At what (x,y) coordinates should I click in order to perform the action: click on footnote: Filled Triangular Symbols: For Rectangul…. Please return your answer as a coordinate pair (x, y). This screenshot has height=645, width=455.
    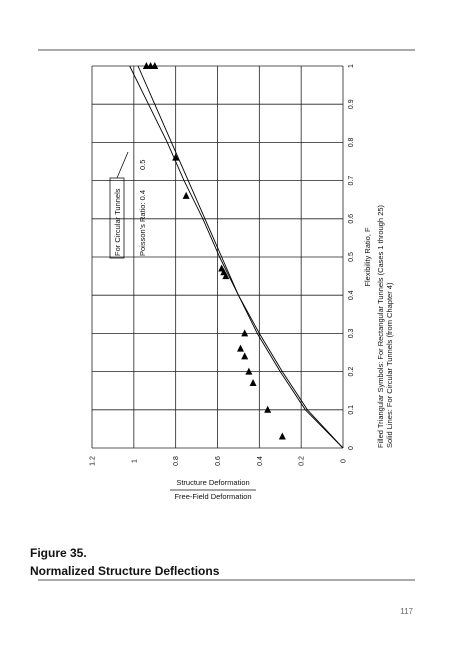
    Looking at the image, I should click on (380, 326).